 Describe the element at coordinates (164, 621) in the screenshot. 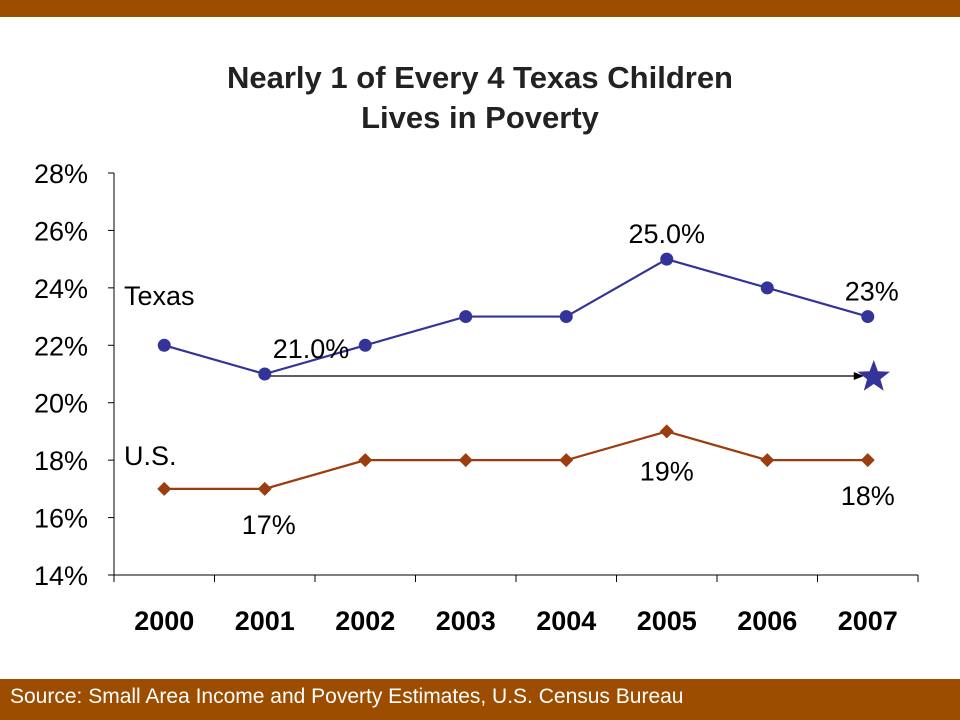

I see `x-tick-label: 2000` at that location.